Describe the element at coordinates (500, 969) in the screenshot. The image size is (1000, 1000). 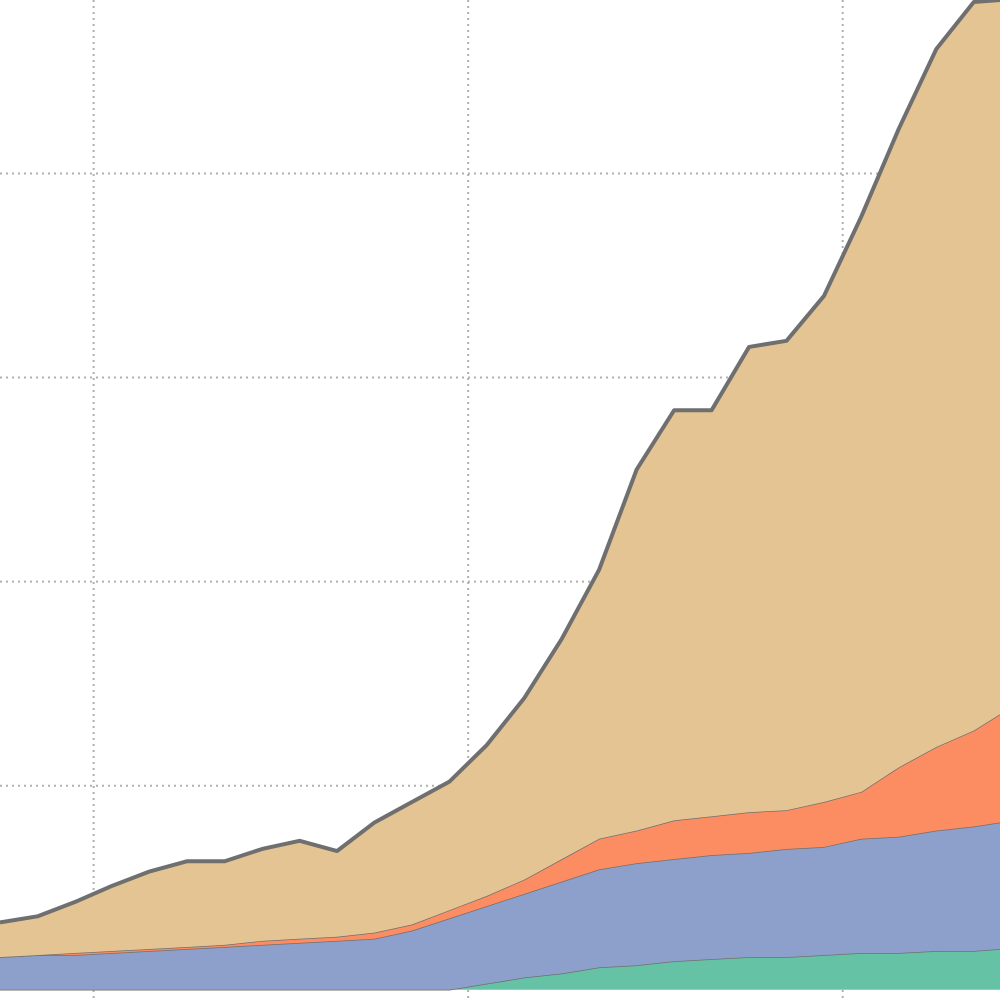
I see `area` at that location.